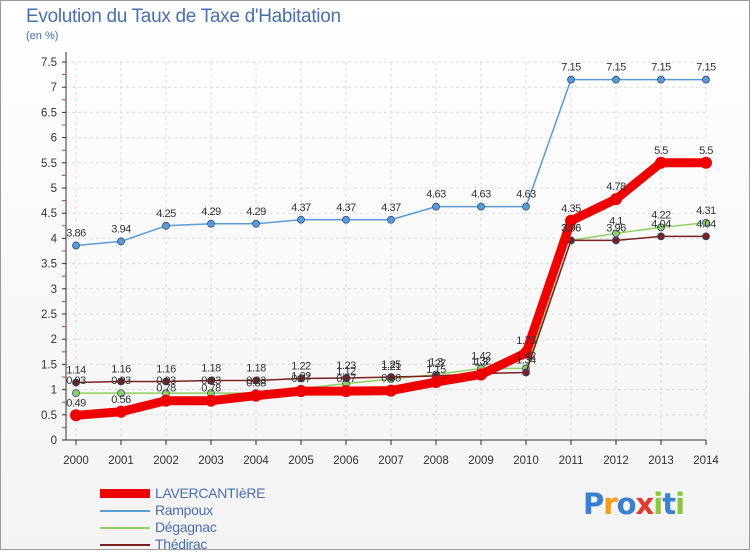 Image resolution: width=750 pixels, height=553 pixels. Describe the element at coordinates (76, 461) in the screenshot. I see `x-tick-label: 2000` at that location.